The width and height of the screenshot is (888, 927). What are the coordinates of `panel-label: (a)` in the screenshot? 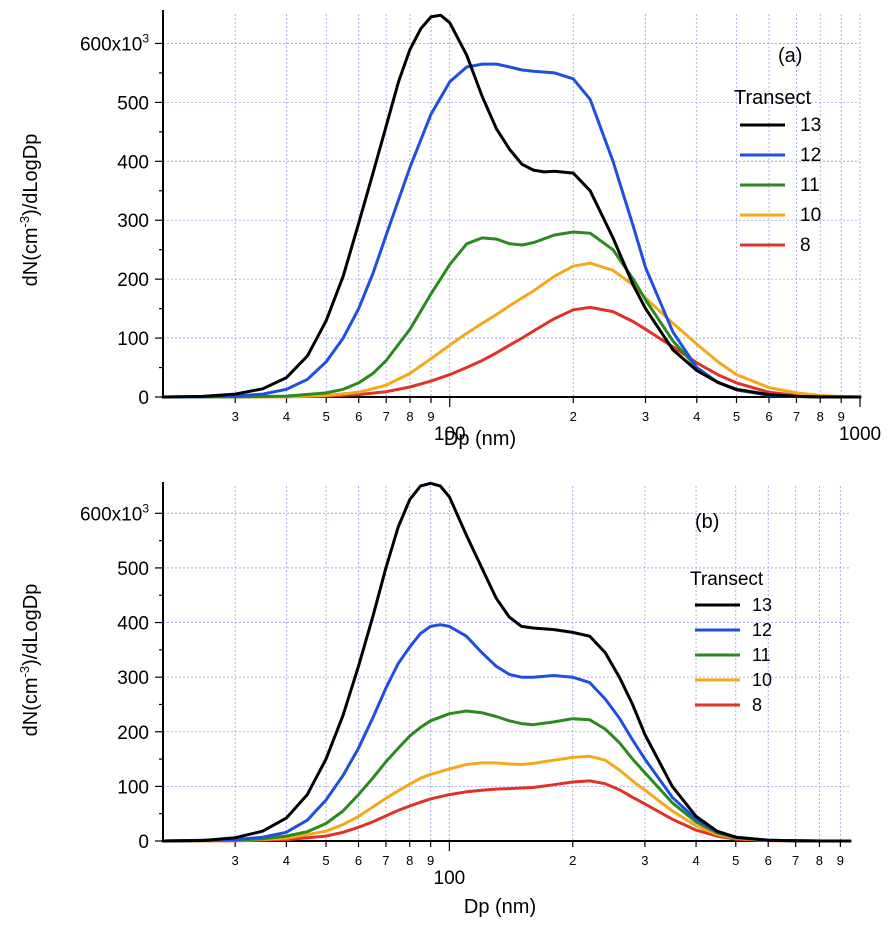 It's located at (790, 56).